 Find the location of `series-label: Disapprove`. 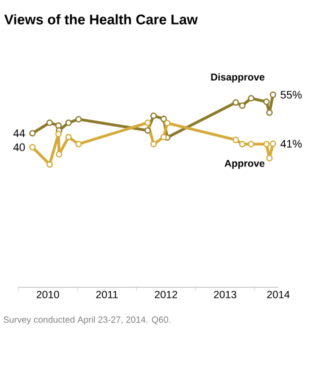

series-label: Disapprove is located at coordinates (237, 78).